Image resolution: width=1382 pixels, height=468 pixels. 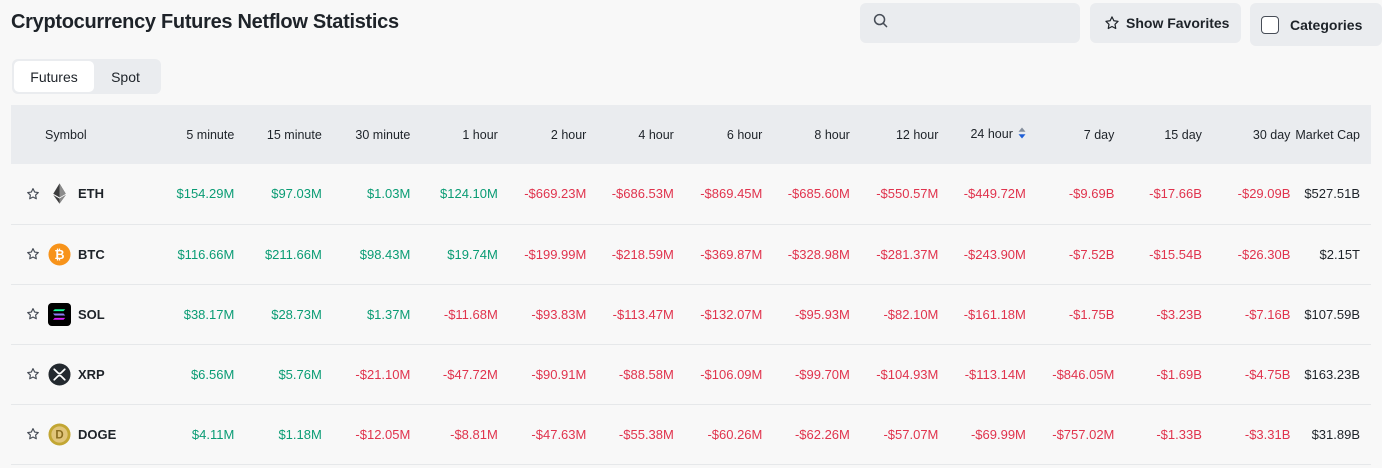 What do you see at coordinates (91, 254) in the screenshot?
I see `symbol-name: BTC` at bounding box center [91, 254].